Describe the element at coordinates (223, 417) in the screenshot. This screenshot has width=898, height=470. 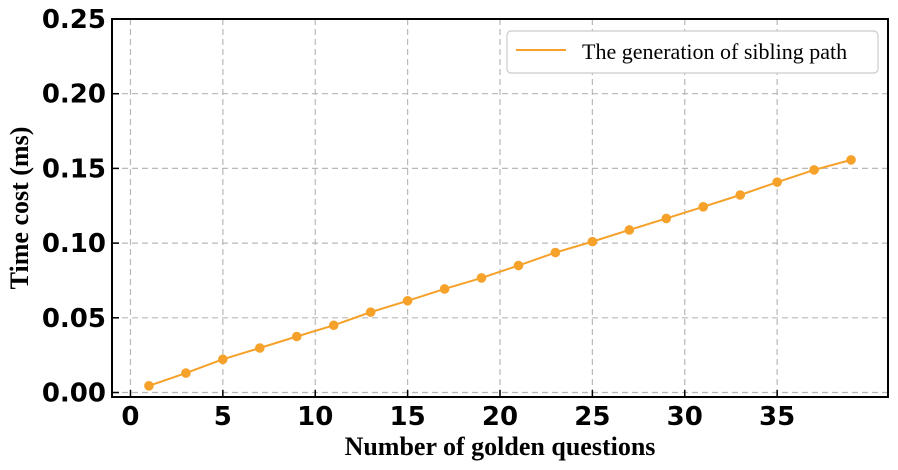
I see `x-tick-label: 5` at that location.